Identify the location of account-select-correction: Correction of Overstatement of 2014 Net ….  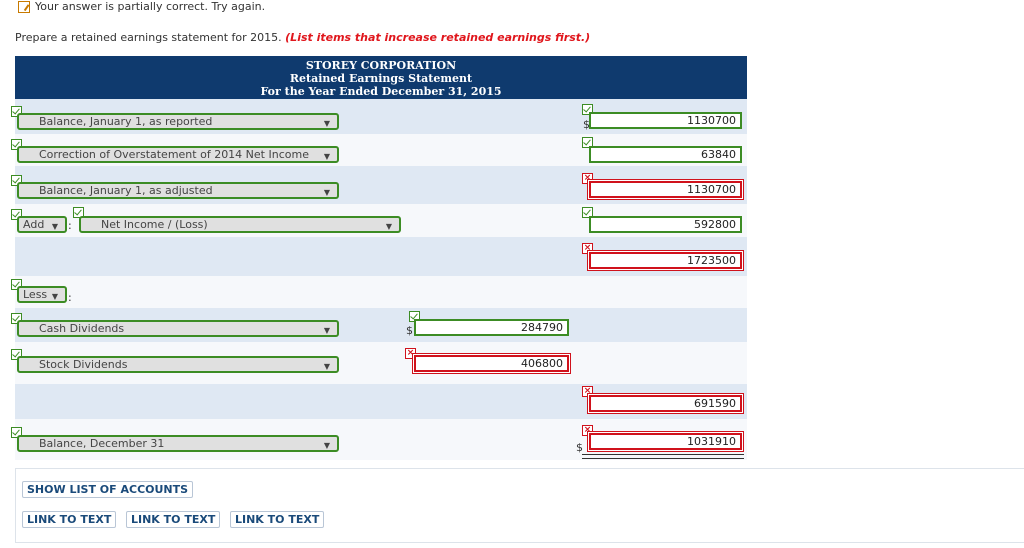
(178, 154).